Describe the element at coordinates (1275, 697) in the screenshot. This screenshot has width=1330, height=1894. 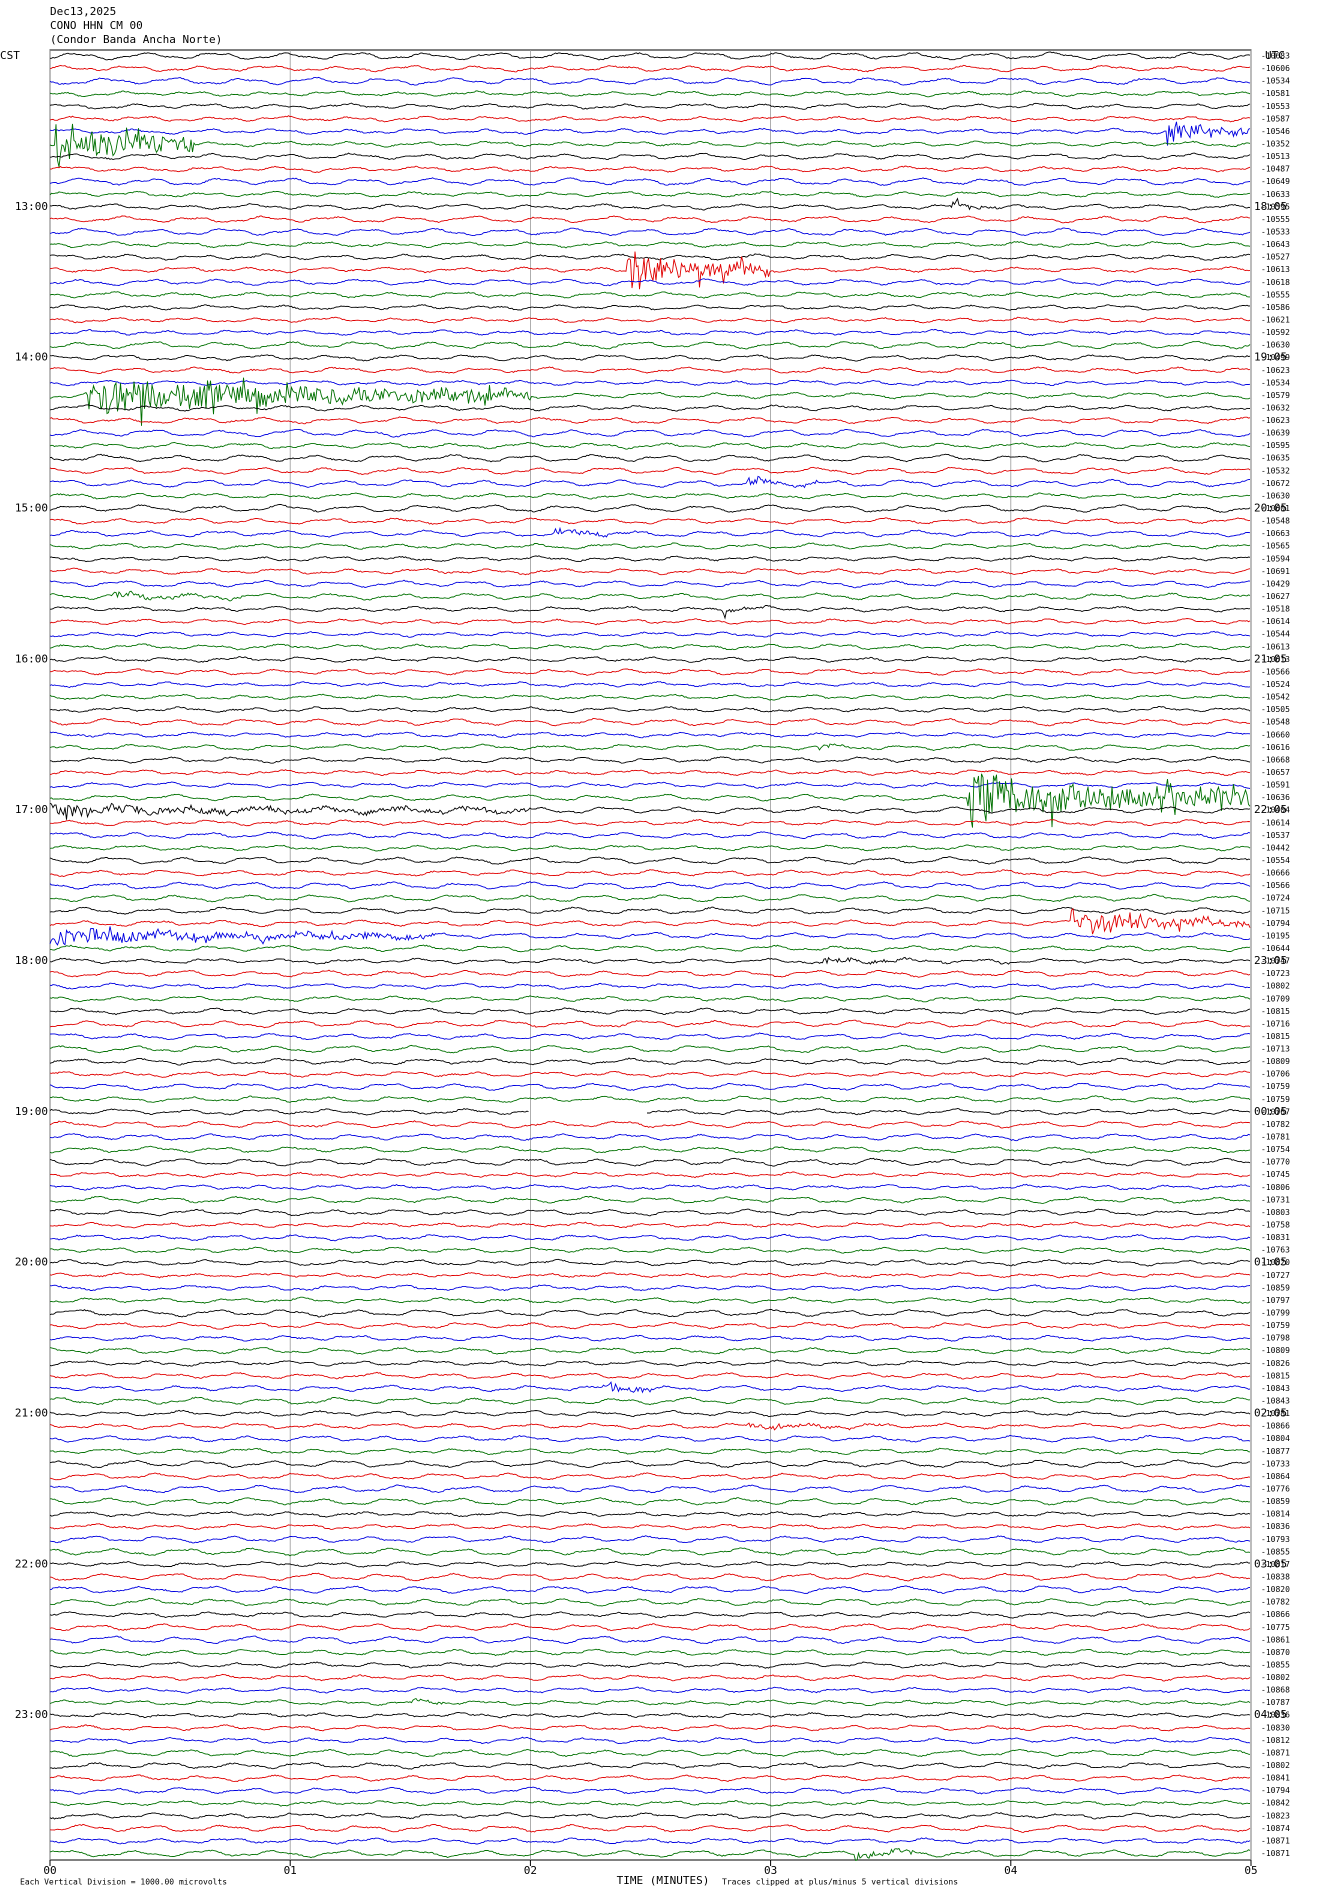
I see `trace-offset-label: -10542` at that location.